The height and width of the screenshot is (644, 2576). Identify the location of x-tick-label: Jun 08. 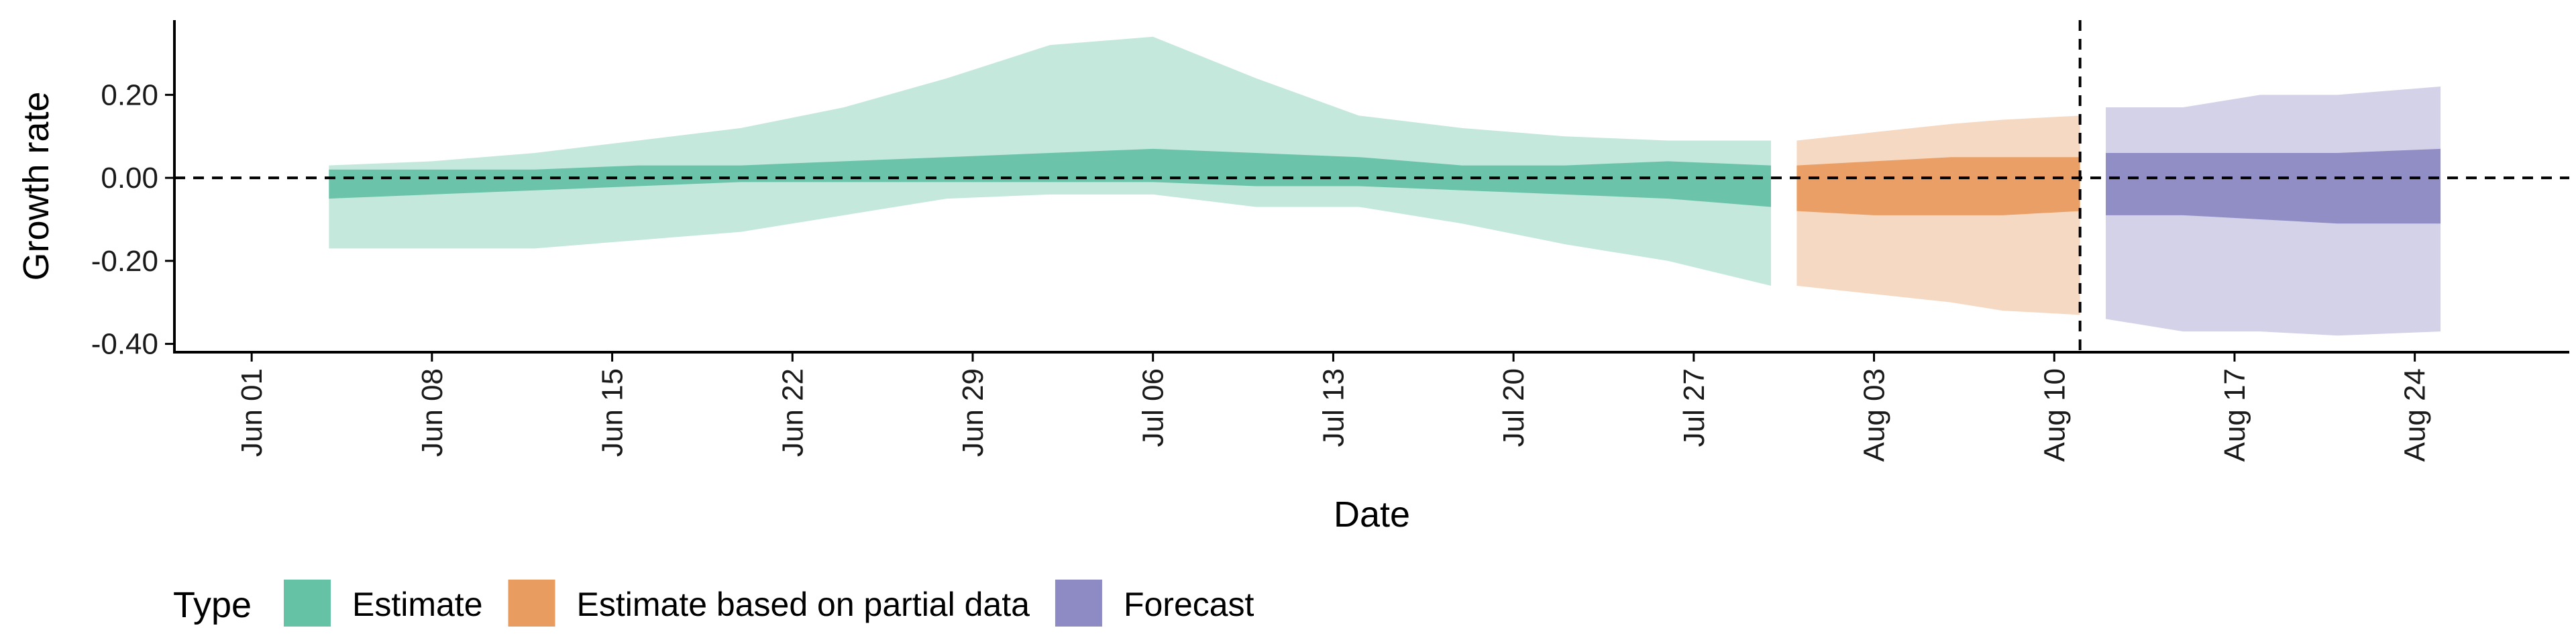
(432, 412).